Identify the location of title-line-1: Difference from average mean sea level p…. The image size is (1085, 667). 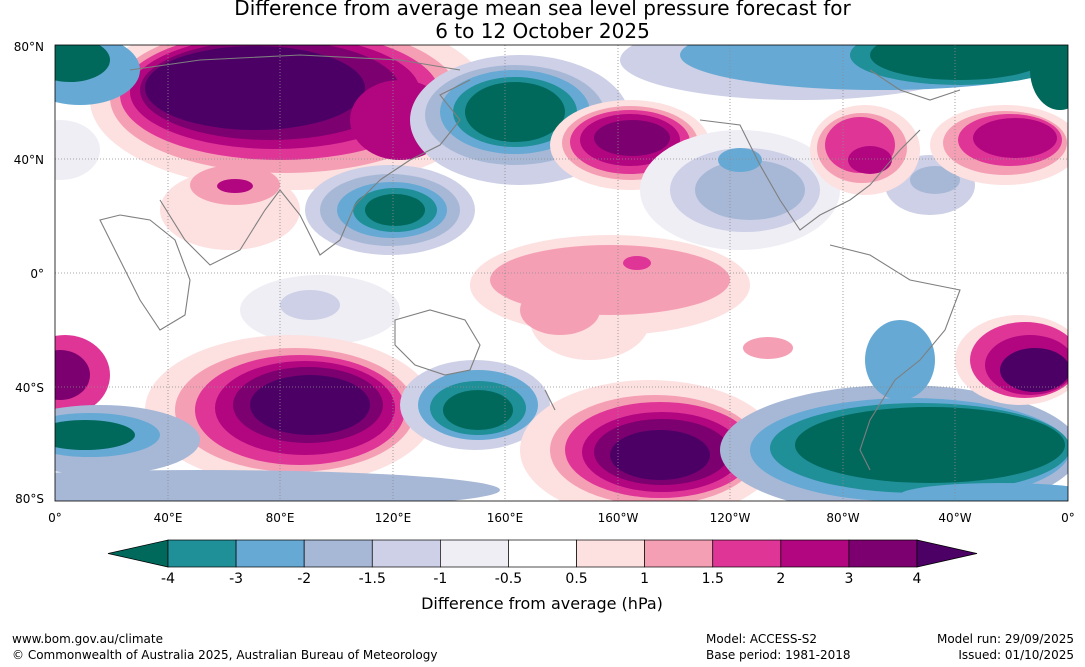
(542, 10).